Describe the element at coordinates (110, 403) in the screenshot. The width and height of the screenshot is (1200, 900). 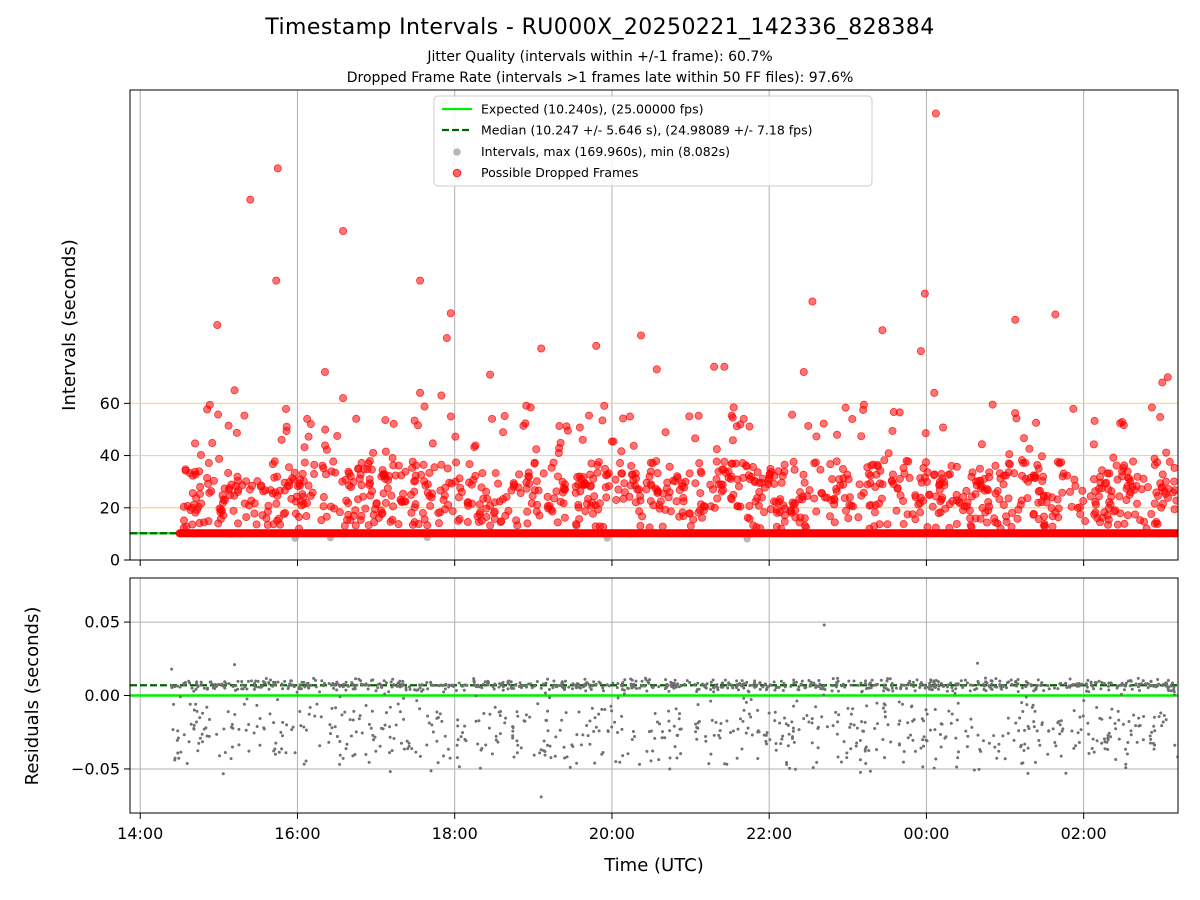
I see `intervals-y-tick-label: 60` at that location.